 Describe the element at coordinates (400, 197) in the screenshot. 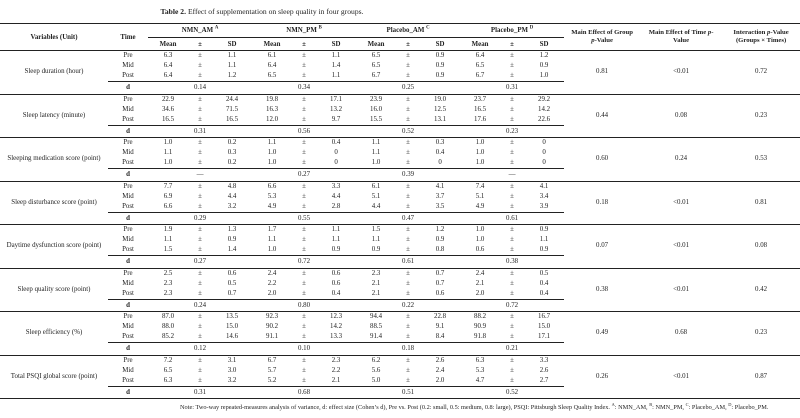

I see `data-row: Mid 6.9 ±4.4 5.3 ±4.4 5.1 ±3.7 5.1 ±3.4` at that location.